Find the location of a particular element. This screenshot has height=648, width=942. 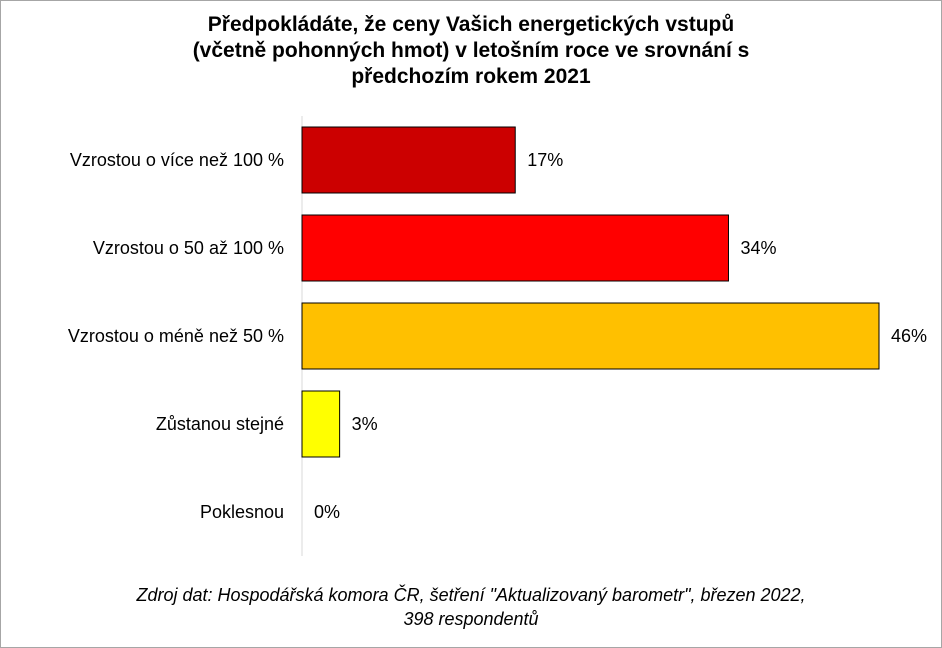

category-label: Poklesnou is located at coordinates (242, 512).